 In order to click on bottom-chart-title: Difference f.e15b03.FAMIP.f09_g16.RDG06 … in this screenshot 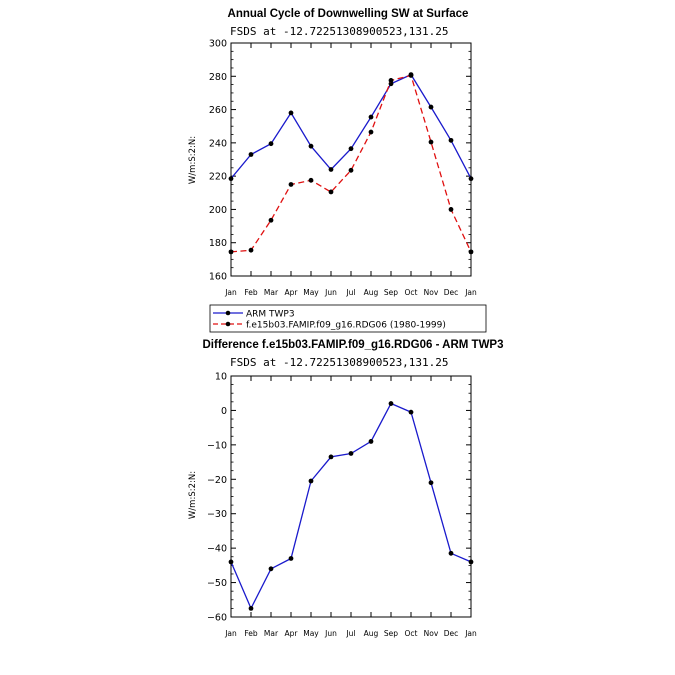, I will do `click(352, 345)`.